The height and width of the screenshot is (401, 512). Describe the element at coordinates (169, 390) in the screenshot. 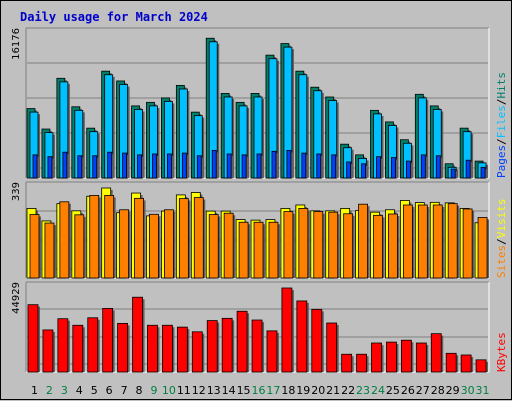

I see `day-label: 10` at that location.